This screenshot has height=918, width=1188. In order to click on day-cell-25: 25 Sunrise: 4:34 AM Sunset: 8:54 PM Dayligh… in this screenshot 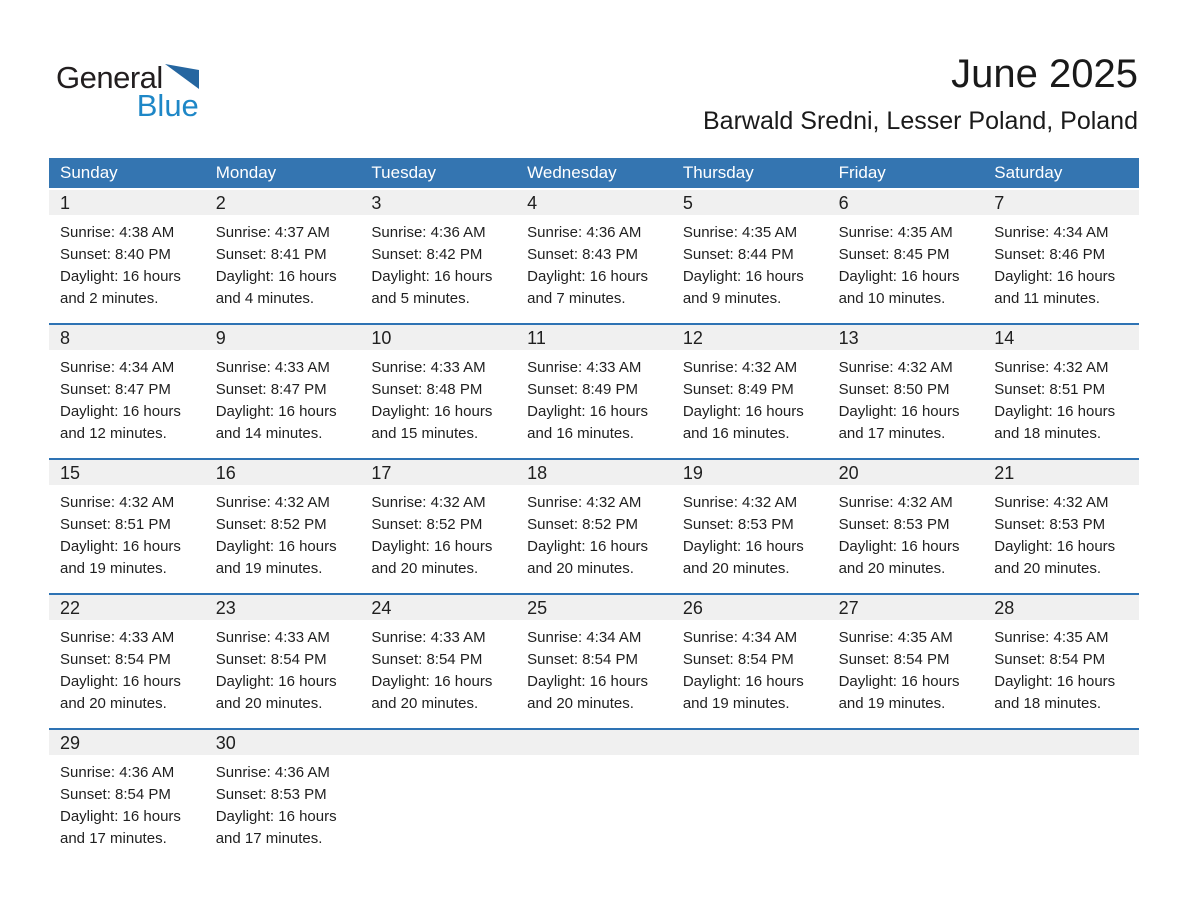, I will do `click(594, 661)`.